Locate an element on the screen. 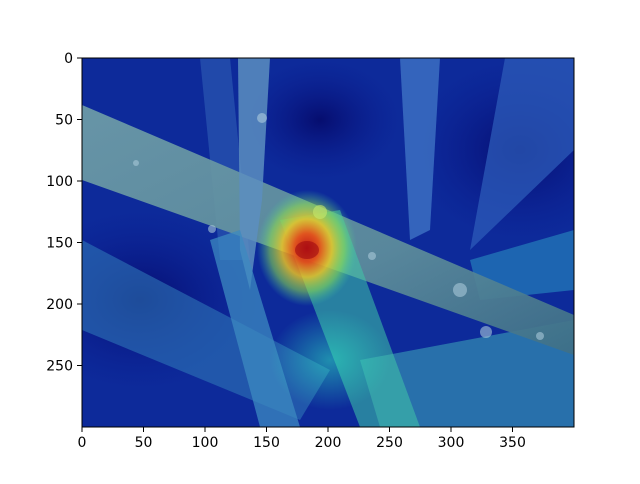 The width and height of the screenshot is (640, 484). y-tick-label: 0 is located at coordinates (68, 59).